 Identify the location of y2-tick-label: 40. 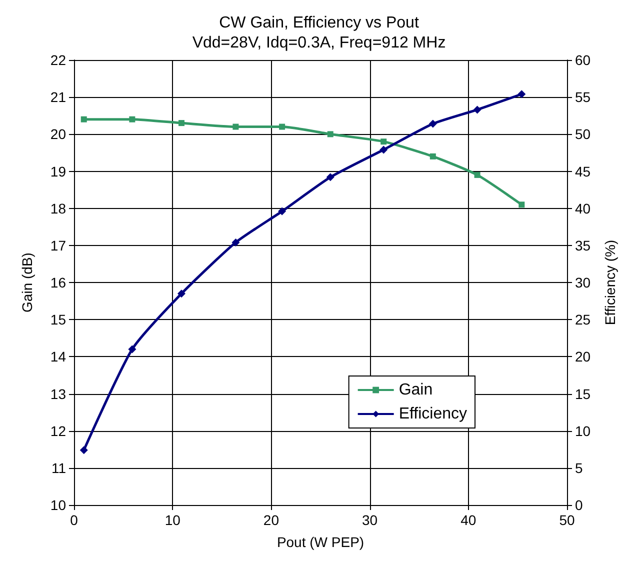
(583, 208).